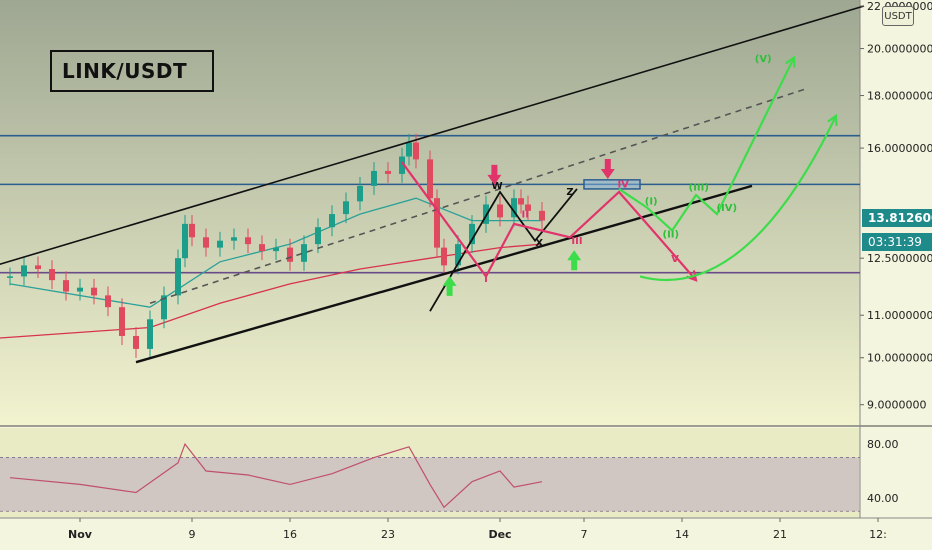  I want to click on countdown-tag: 03:31:39, so click(897, 242).